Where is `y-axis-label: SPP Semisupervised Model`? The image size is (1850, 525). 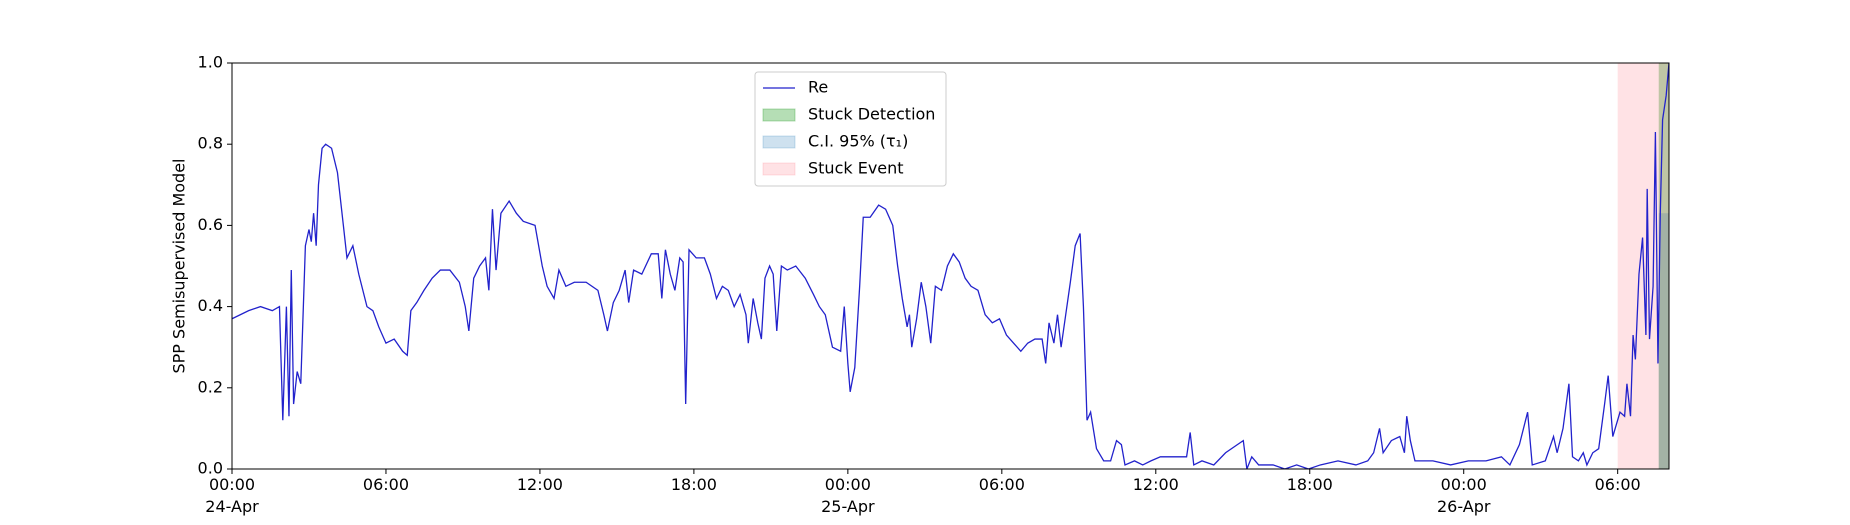
y-axis-label: SPP Semisupervised Model is located at coordinates (179, 266).